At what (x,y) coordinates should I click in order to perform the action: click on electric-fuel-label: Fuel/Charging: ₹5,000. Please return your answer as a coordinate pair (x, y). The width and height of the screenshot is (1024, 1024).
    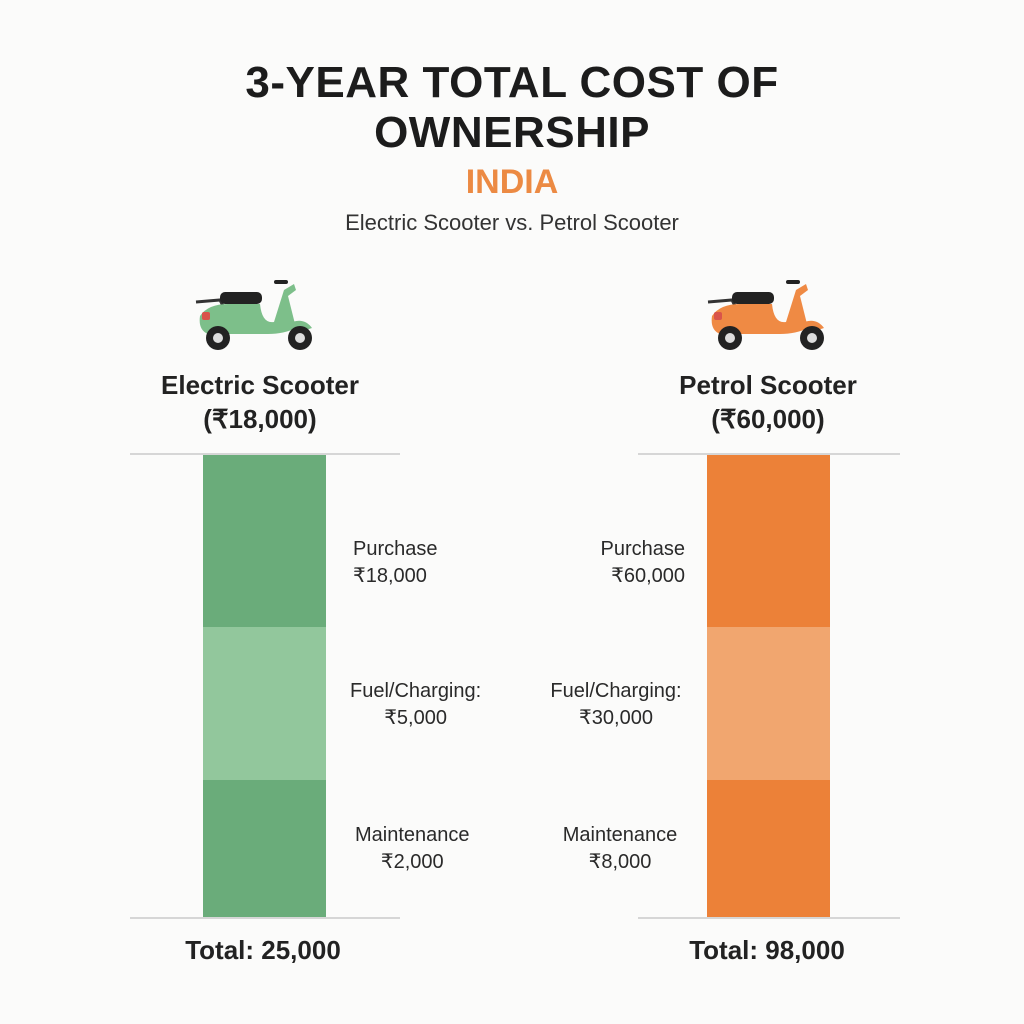
    Looking at the image, I should click on (416, 704).